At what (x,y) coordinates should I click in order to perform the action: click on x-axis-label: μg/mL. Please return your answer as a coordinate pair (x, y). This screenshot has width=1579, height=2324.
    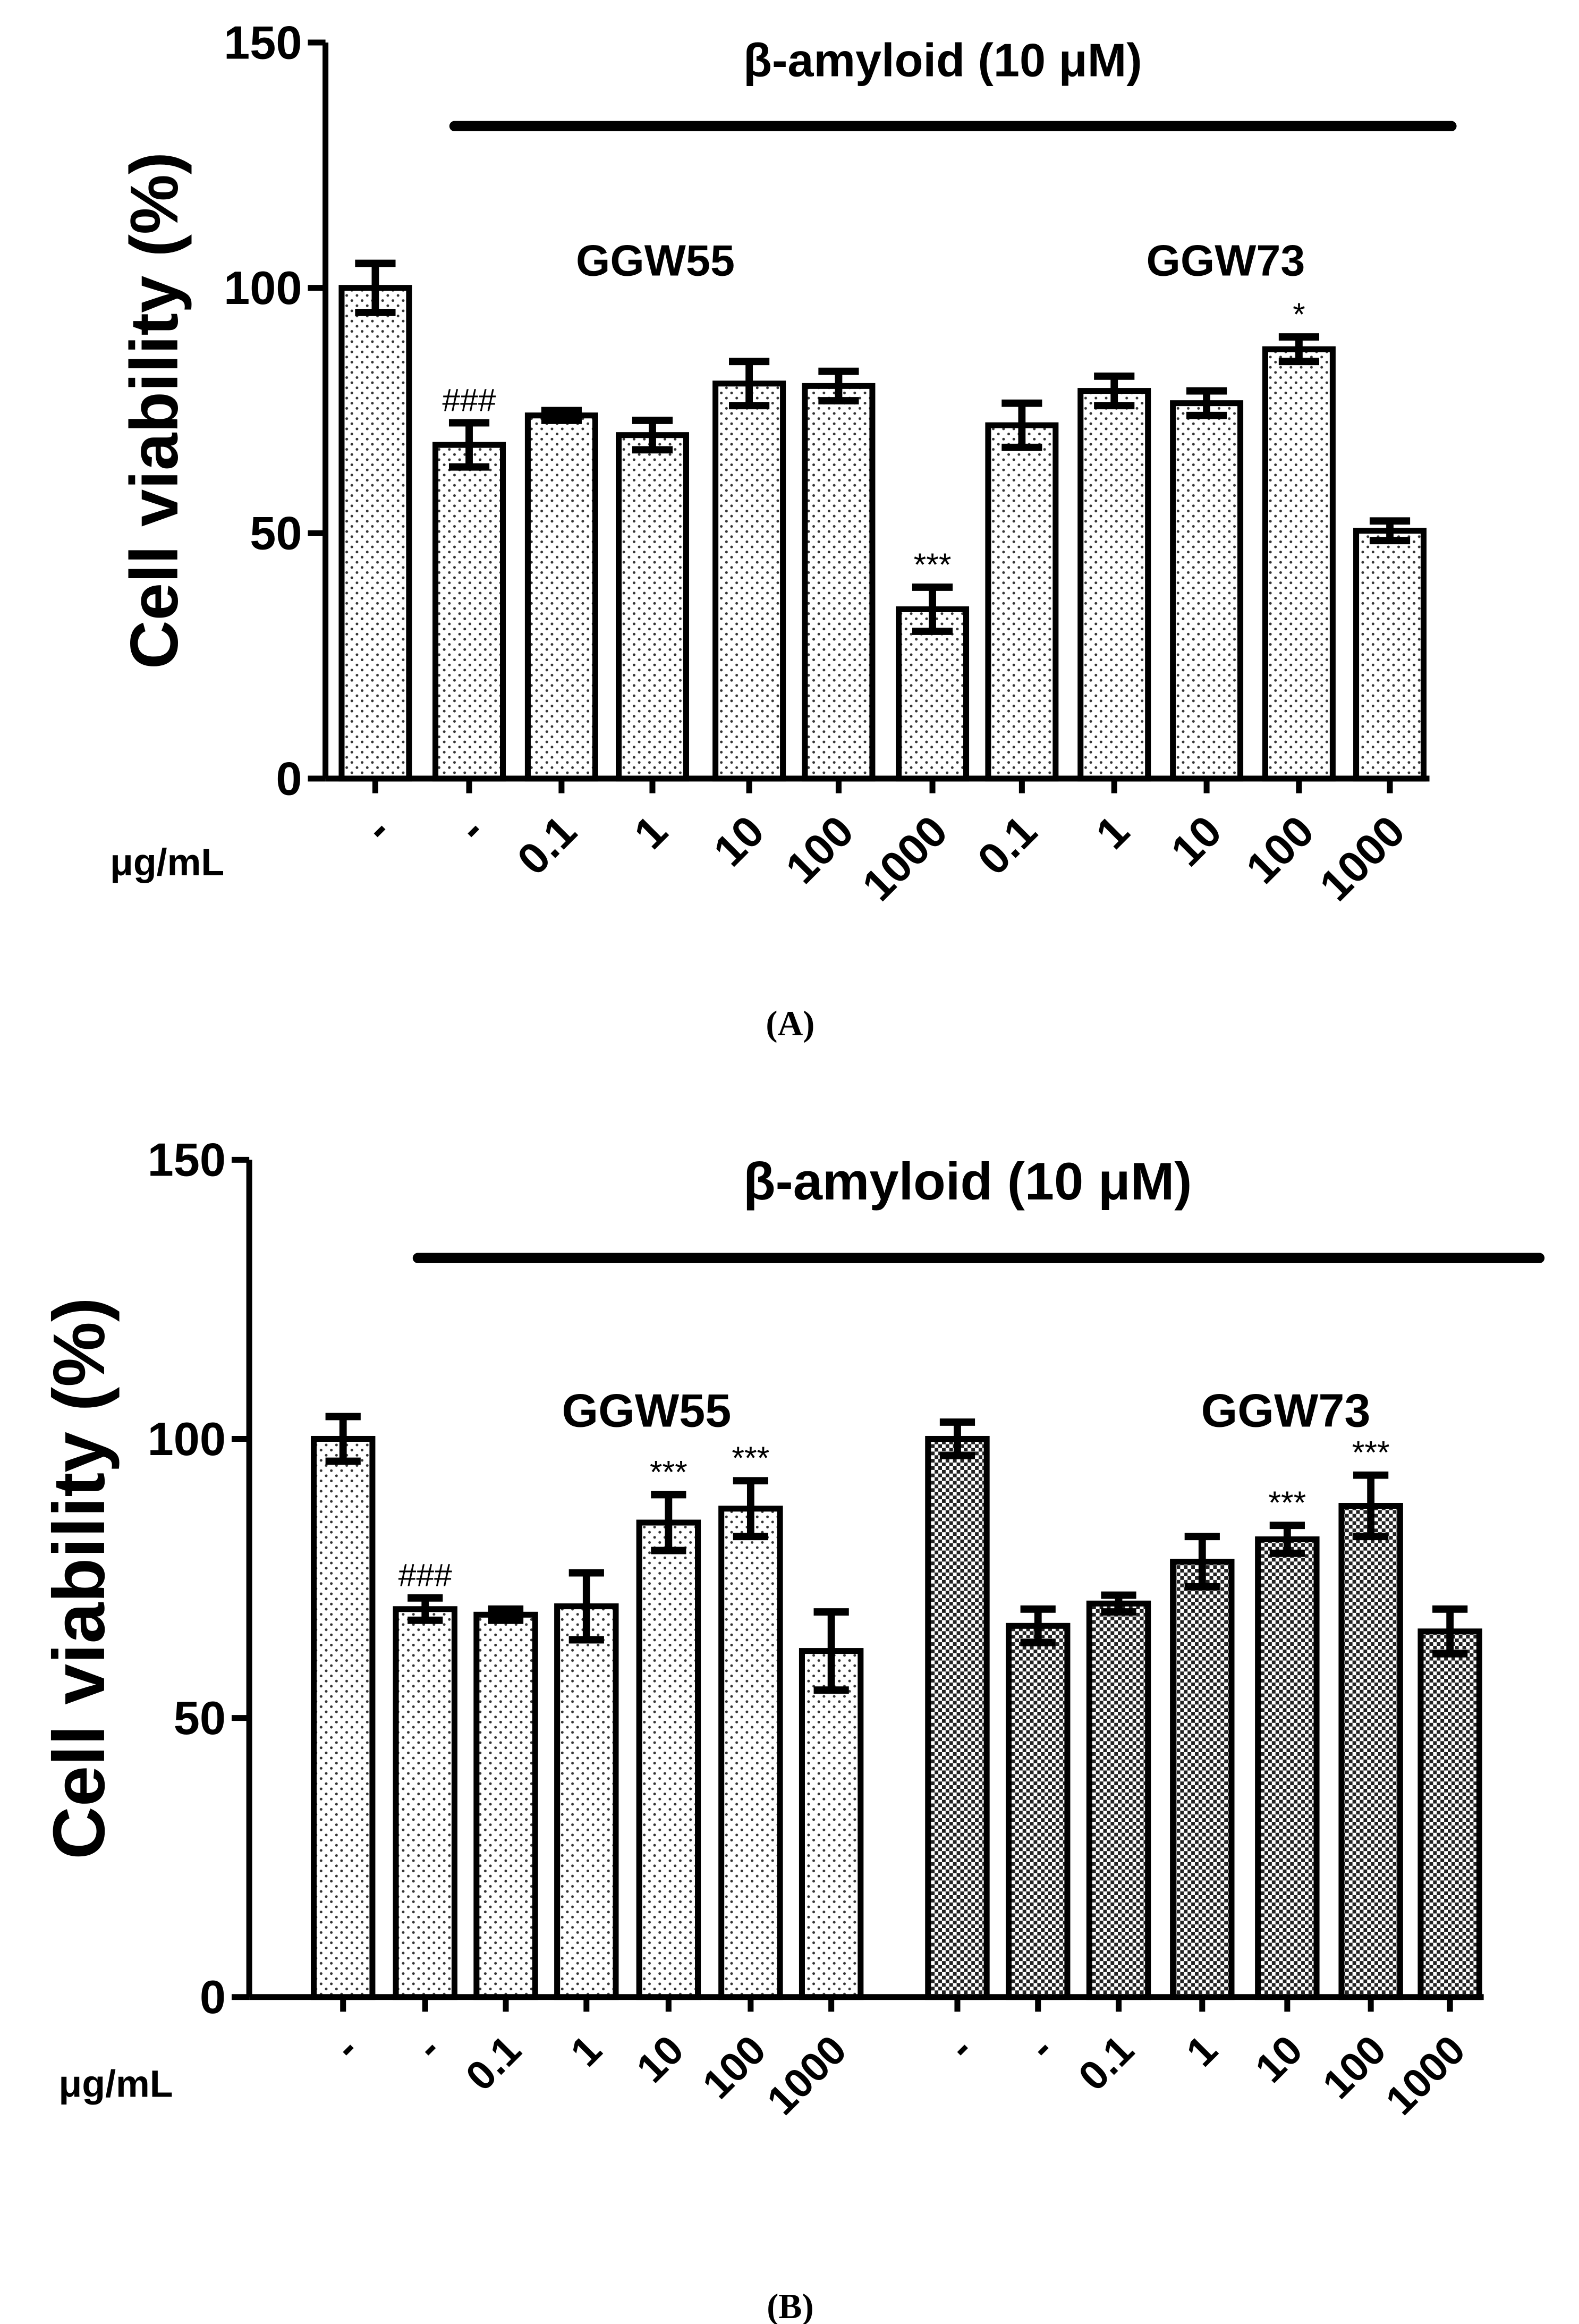
    Looking at the image, I should click on (116, 2084).